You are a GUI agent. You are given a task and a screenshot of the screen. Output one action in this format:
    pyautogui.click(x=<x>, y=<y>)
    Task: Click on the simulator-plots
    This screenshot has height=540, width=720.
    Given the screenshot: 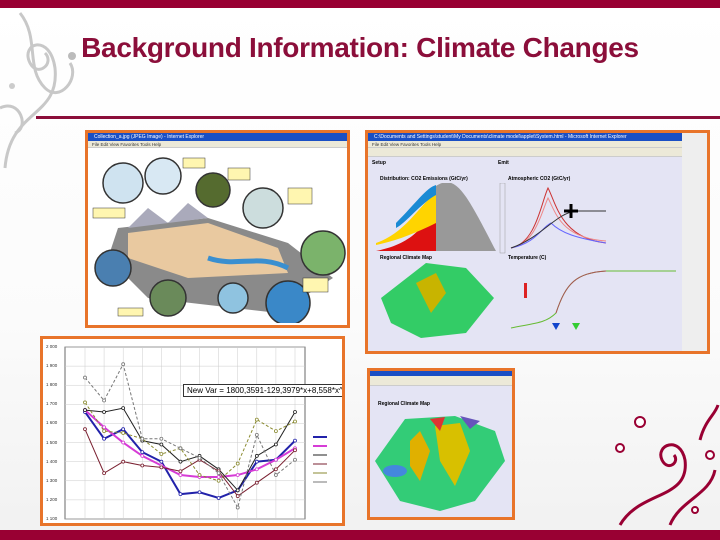 What is the action you would take?
    pyautogui.click(x=526, y=260)
    